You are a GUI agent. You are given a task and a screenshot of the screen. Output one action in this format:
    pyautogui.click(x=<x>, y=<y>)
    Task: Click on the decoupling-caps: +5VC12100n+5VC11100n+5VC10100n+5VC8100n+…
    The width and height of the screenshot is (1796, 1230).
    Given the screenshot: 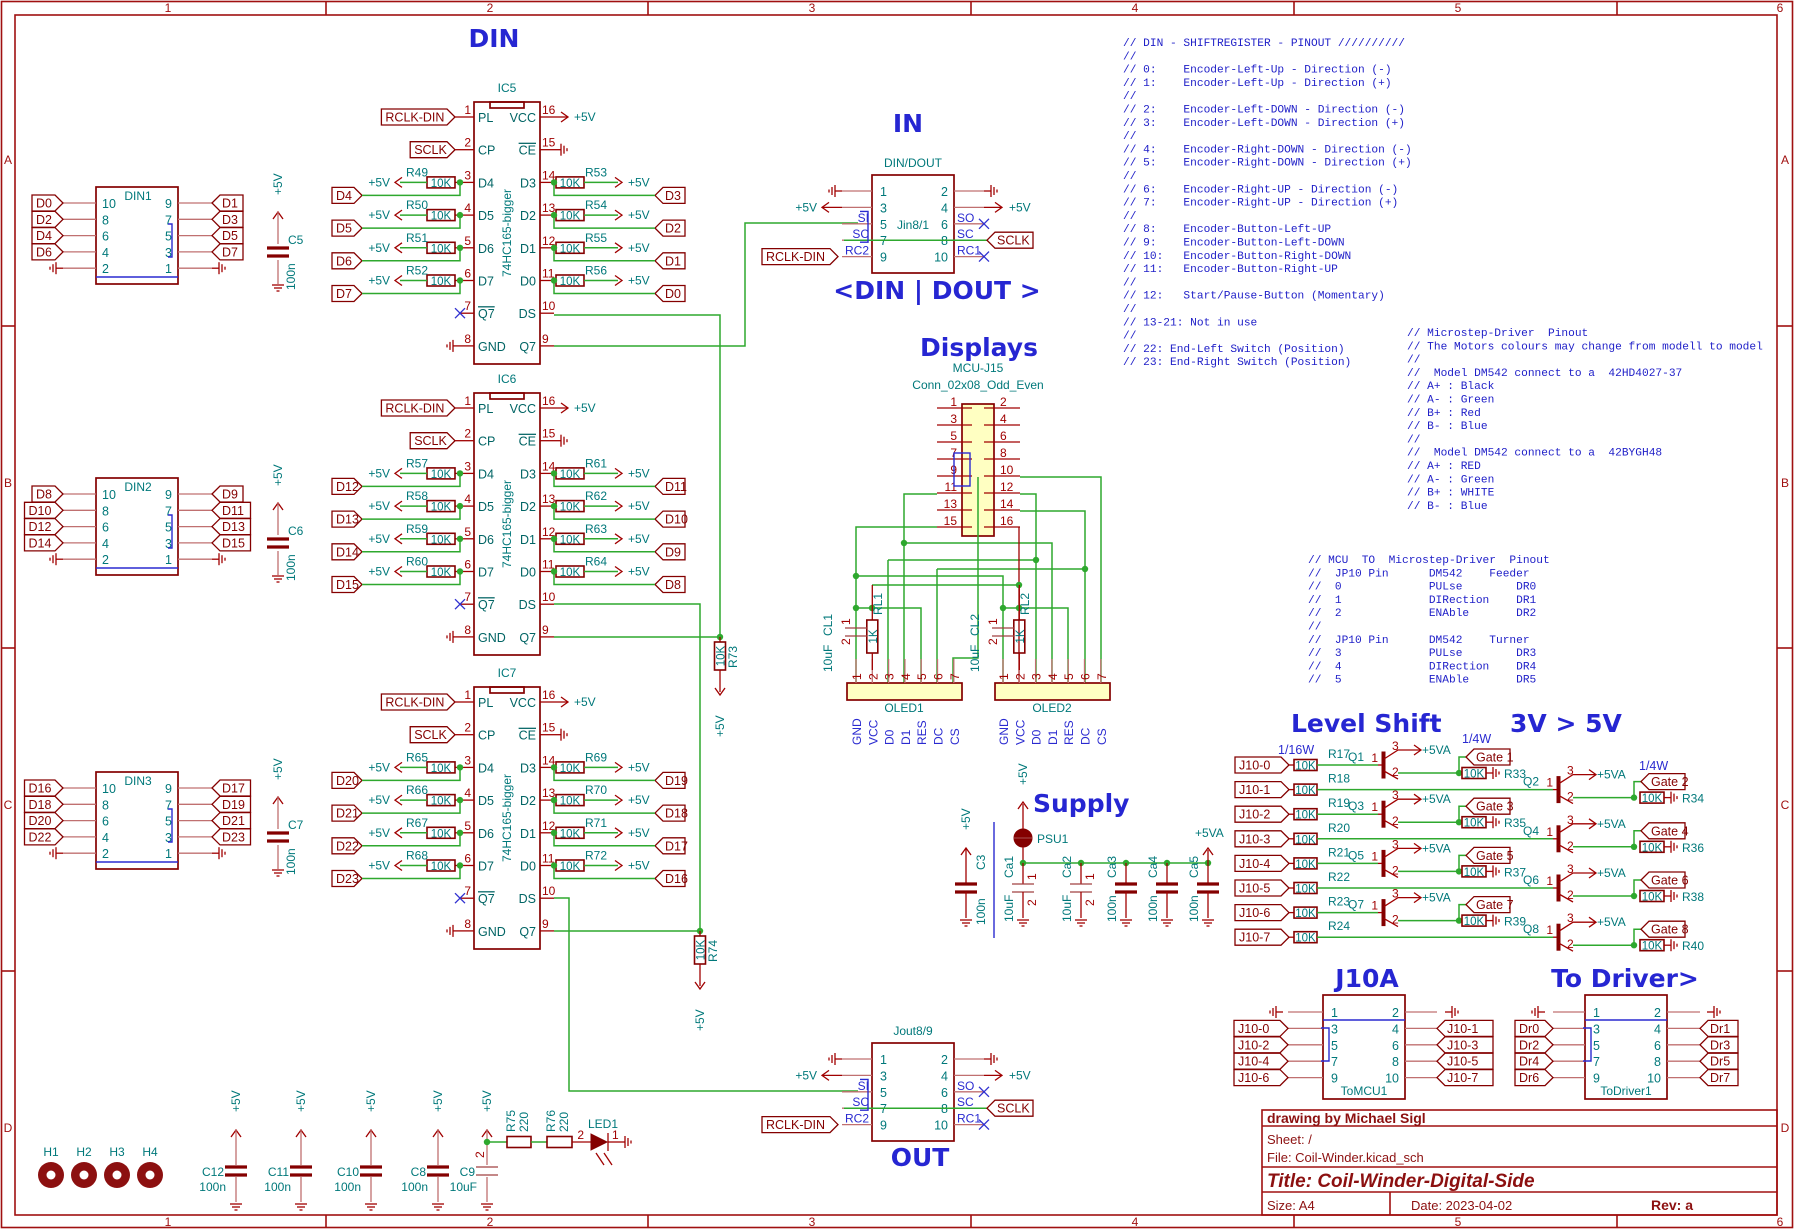 What is the action you would take?
    pyautogui.click(x=348, y=1150)
    